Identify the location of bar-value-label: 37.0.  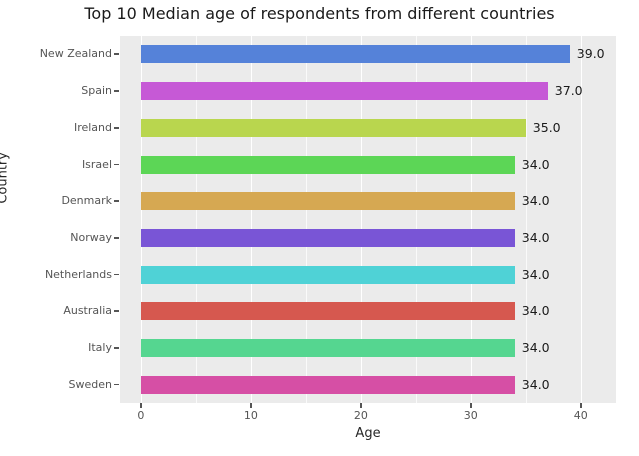
(568, 91).